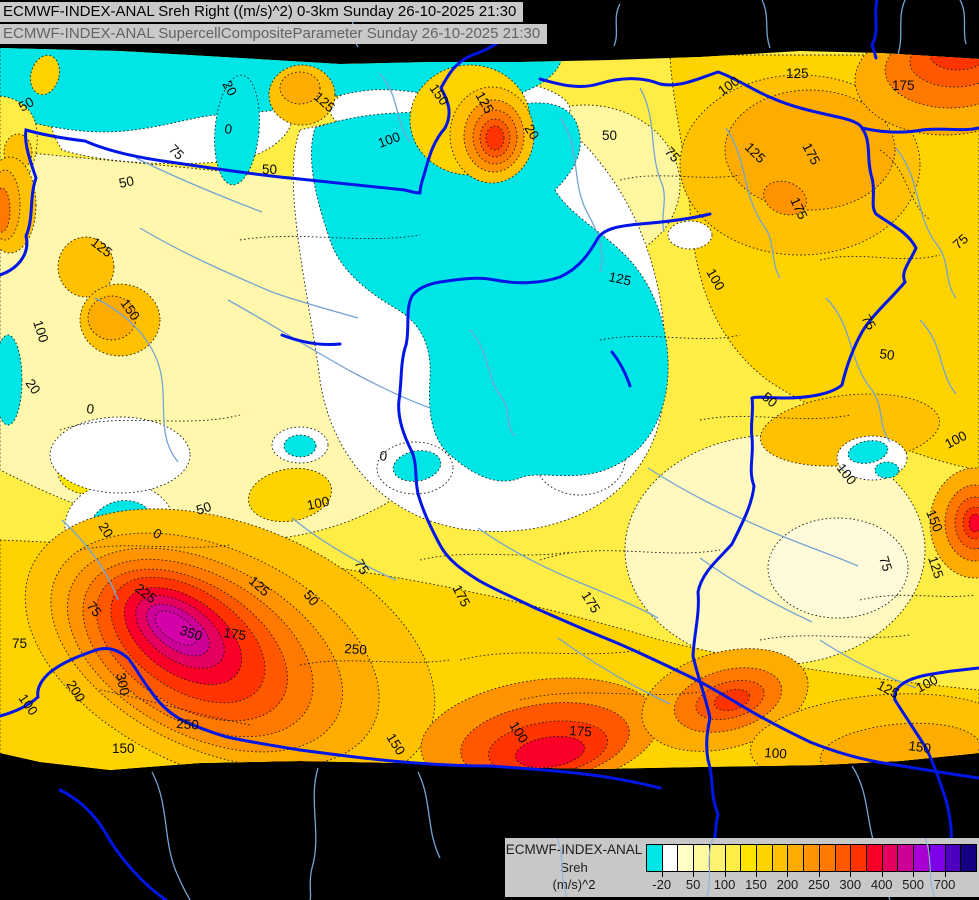  What do you see at coordinates (756, 884) in the screenshot?
I see `colorbar-tick-label: 150` at bounding box center [756, 884].